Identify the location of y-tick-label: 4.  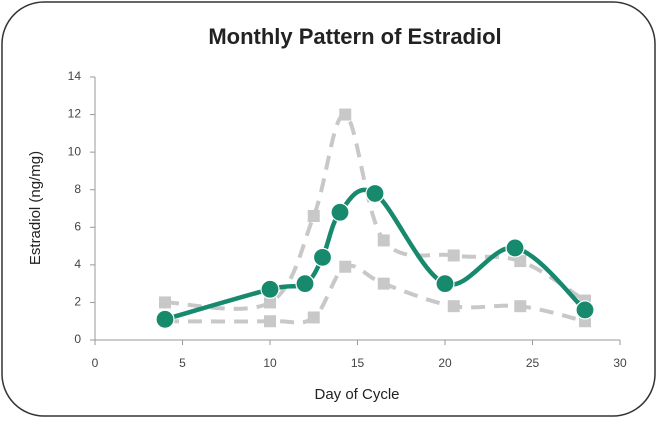
(77, 264).